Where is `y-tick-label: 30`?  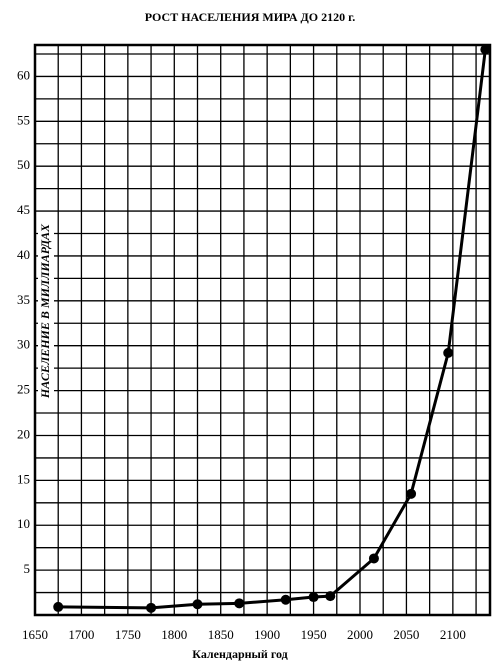
y-tick-label: 30 is located at coordinates (23, 344).